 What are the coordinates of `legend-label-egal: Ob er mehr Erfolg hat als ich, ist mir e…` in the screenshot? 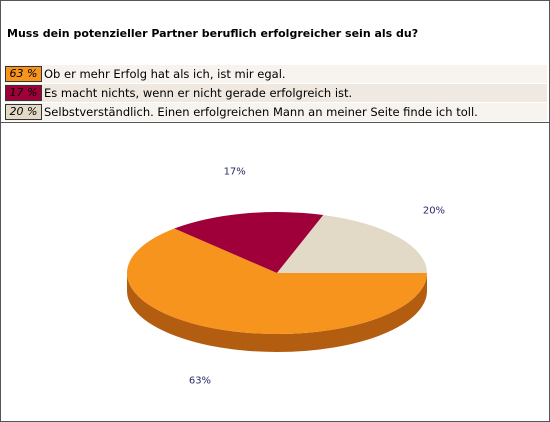 It's located at (165, 74).